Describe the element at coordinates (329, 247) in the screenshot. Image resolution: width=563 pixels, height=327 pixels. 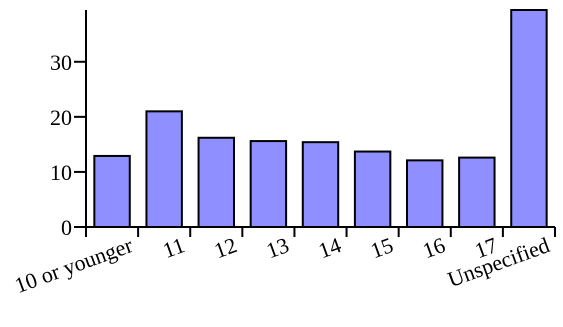
I see `x-tick-label: 14` at that location.